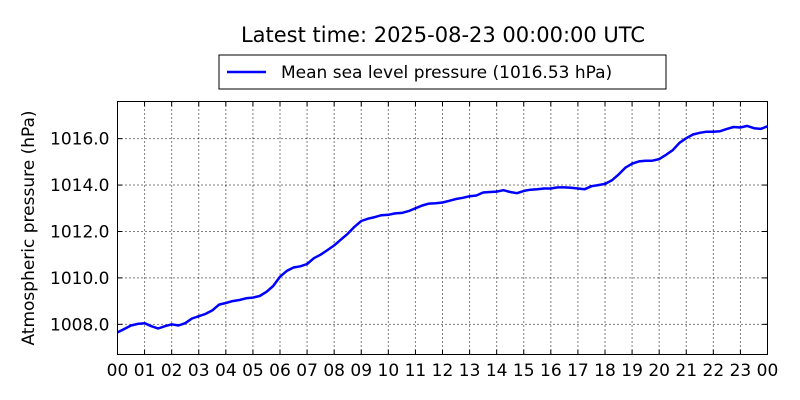 The width and height of the screenshot is (800, 400). What do you see at coordinates (79, 279) in the screenshot?
I see `y-tick-label: 1010.0` at bounding box center [79, 279].